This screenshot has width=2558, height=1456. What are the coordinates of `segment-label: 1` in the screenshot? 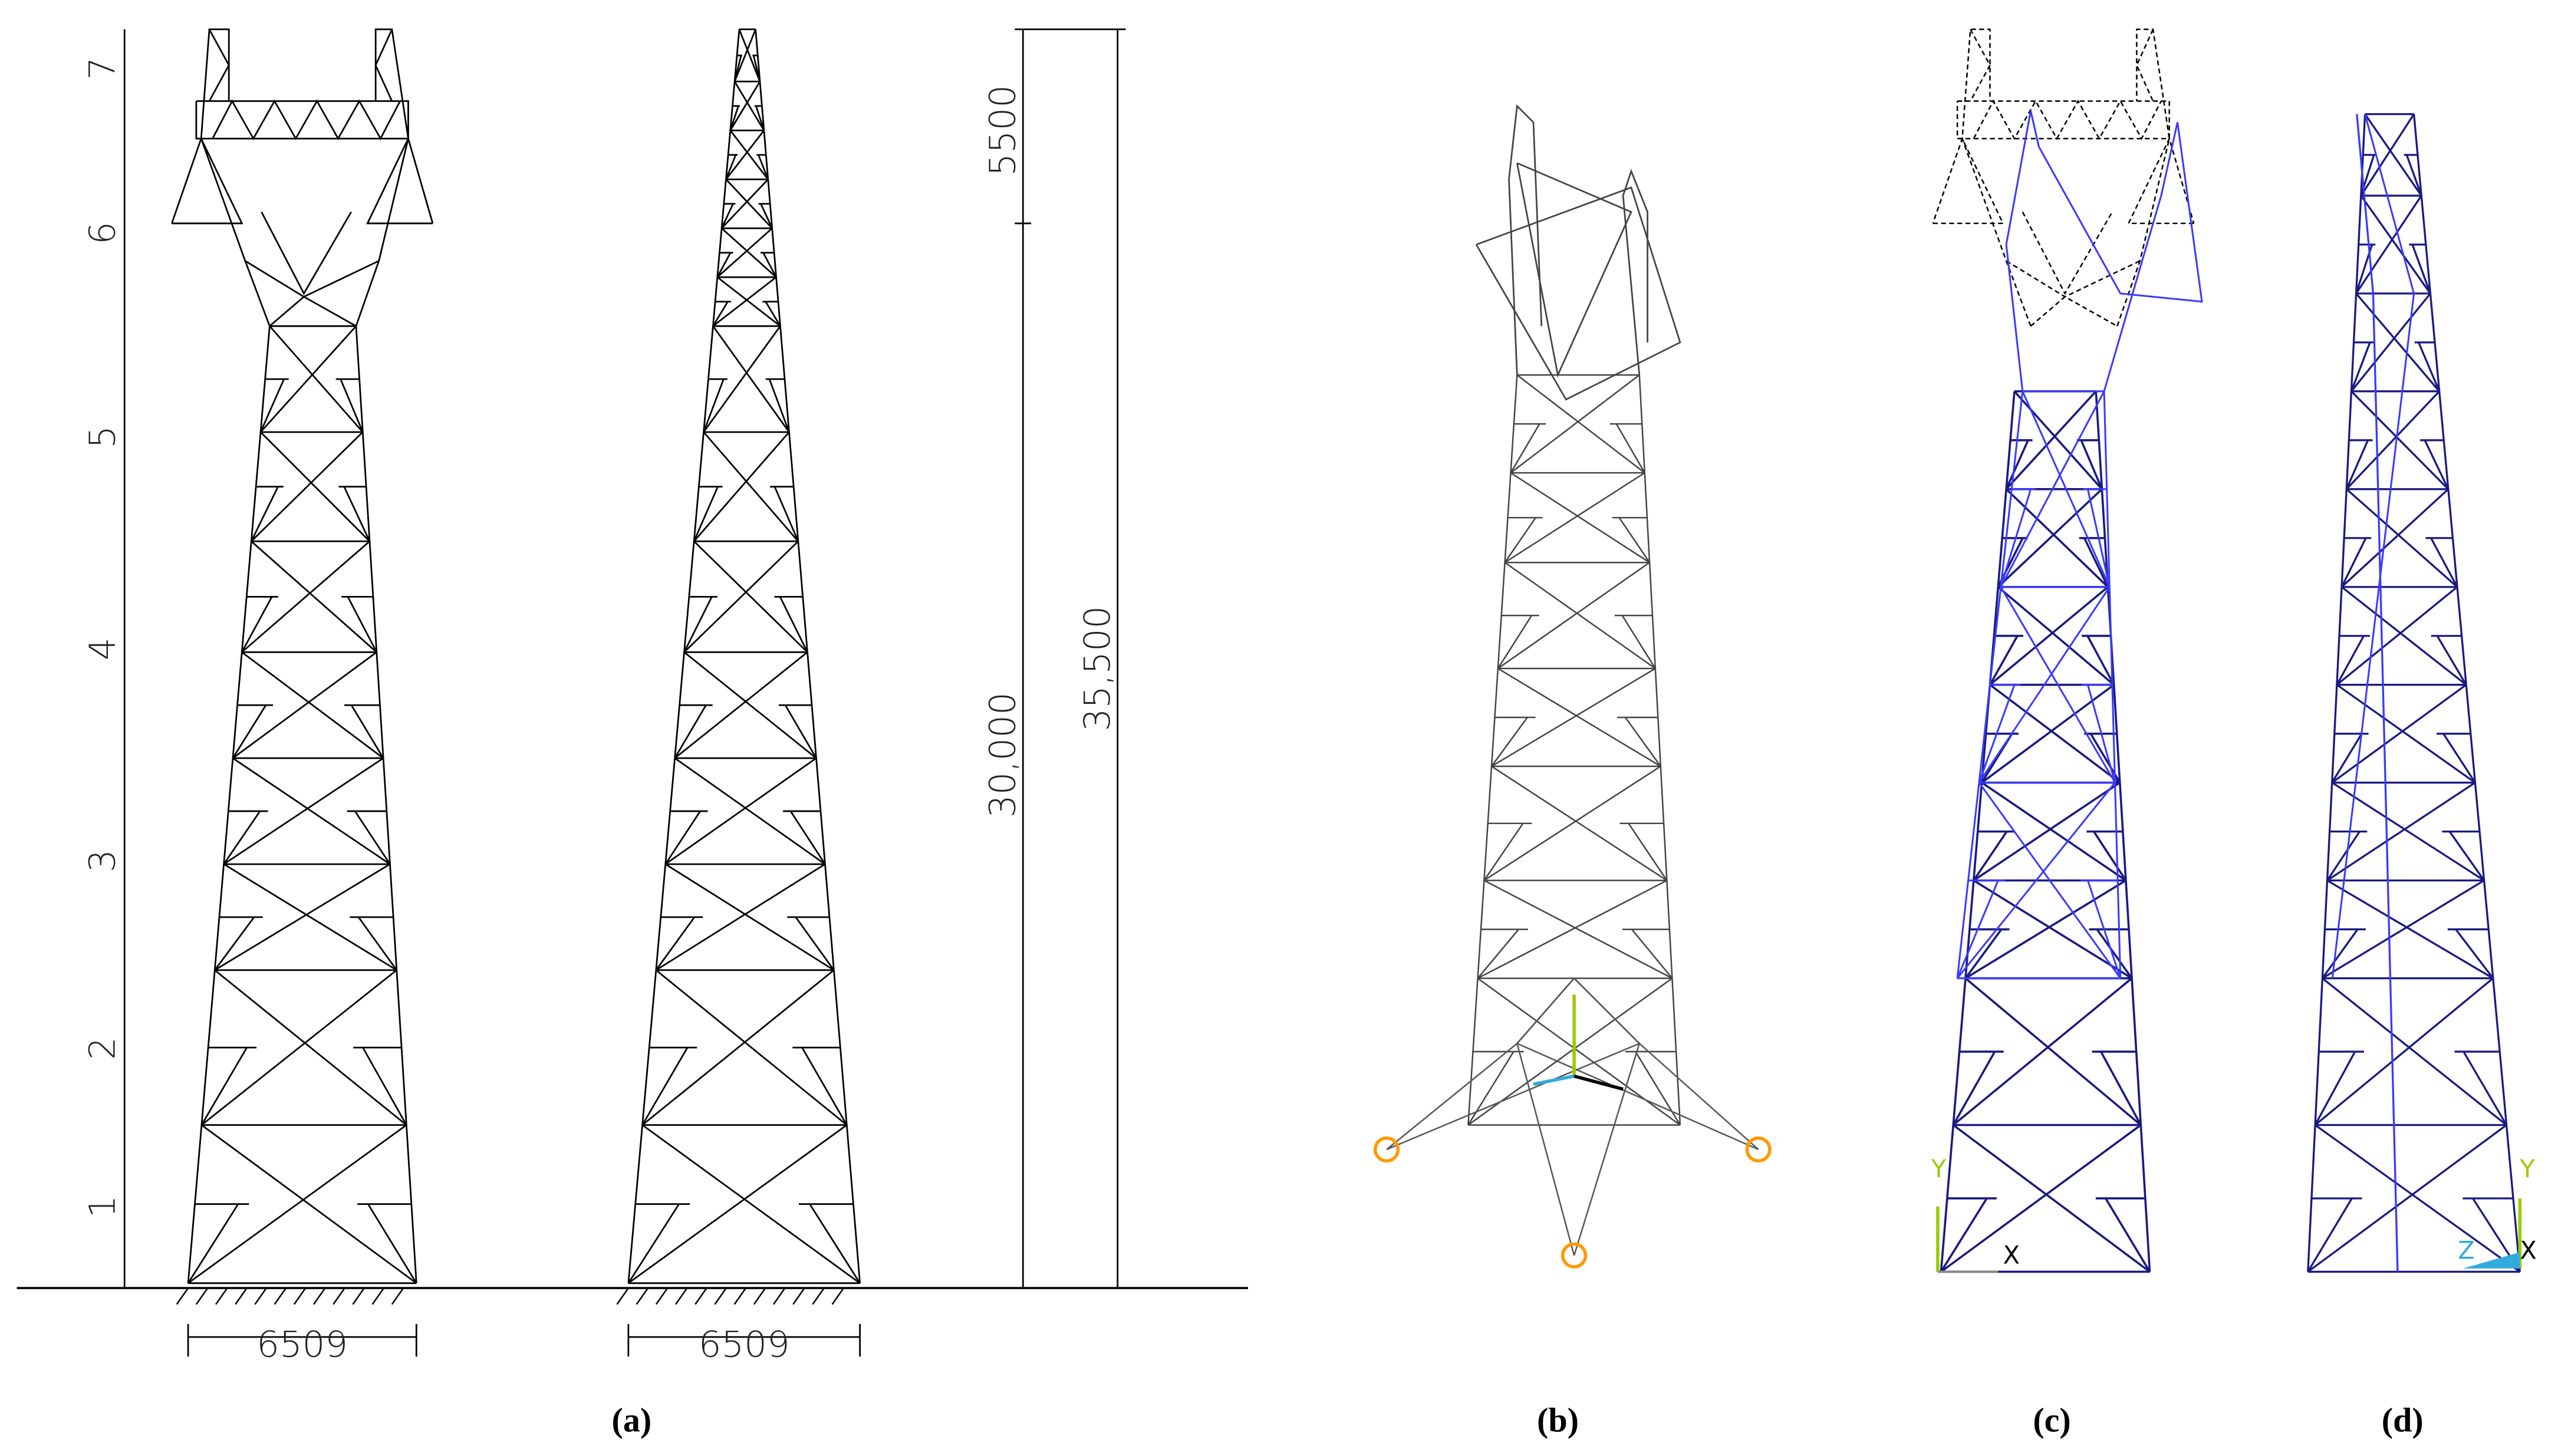 It's located at (104, 1206).